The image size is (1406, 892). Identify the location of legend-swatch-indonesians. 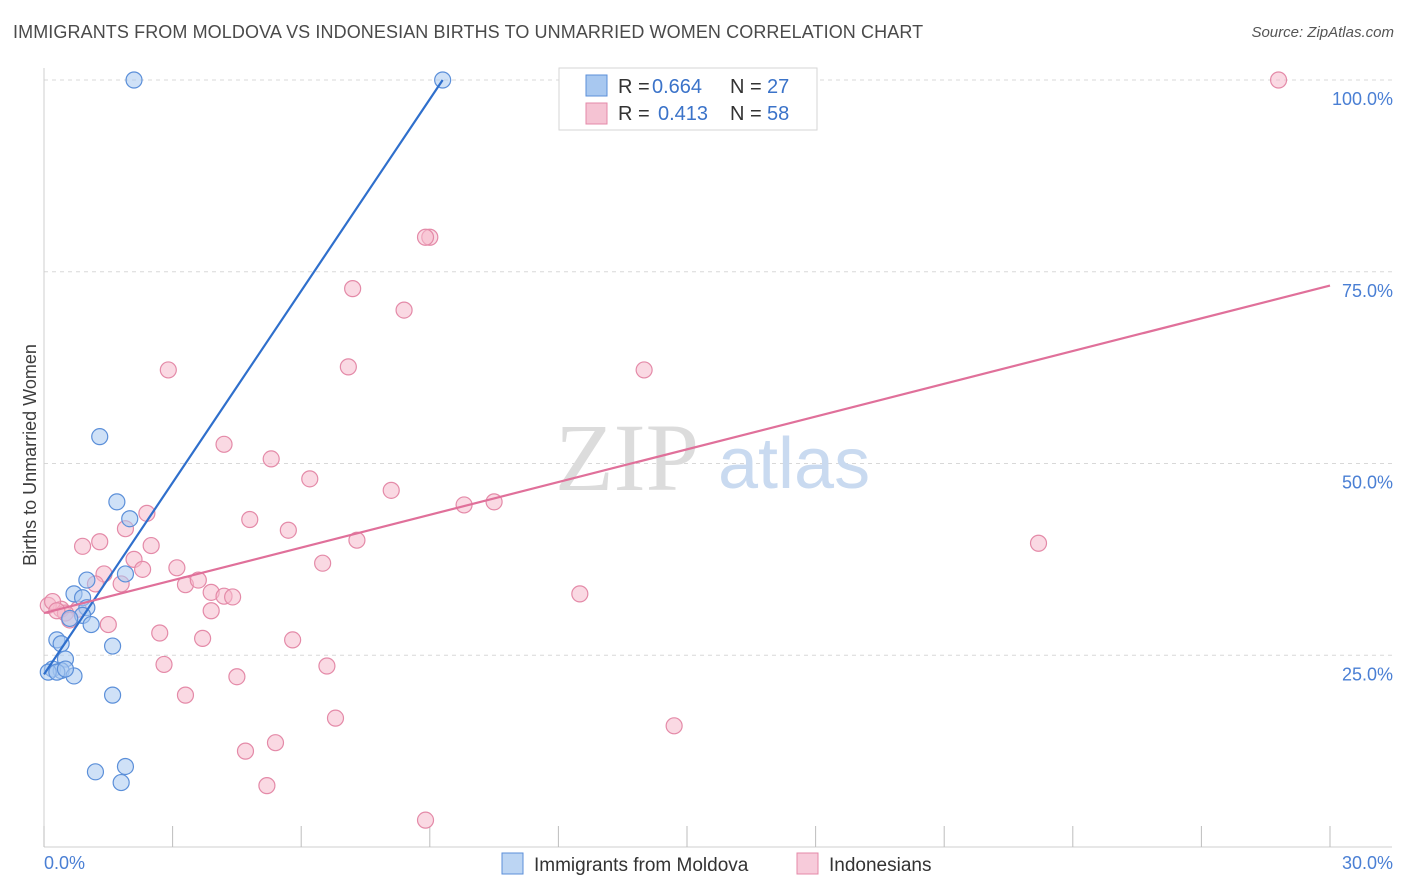
(596, 113).